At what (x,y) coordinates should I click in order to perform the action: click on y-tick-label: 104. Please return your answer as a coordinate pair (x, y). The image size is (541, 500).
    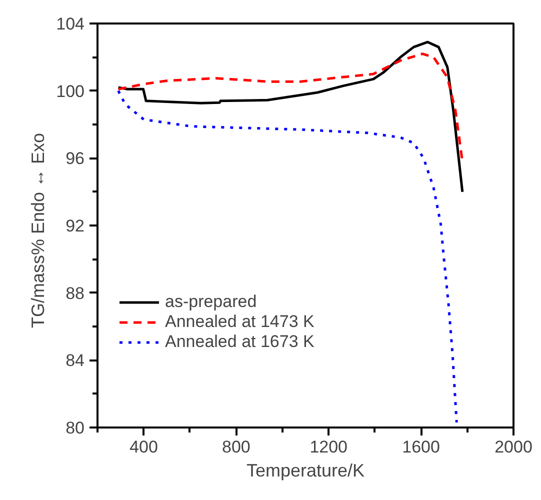
    Looking at the image, I should click on (70, 24).